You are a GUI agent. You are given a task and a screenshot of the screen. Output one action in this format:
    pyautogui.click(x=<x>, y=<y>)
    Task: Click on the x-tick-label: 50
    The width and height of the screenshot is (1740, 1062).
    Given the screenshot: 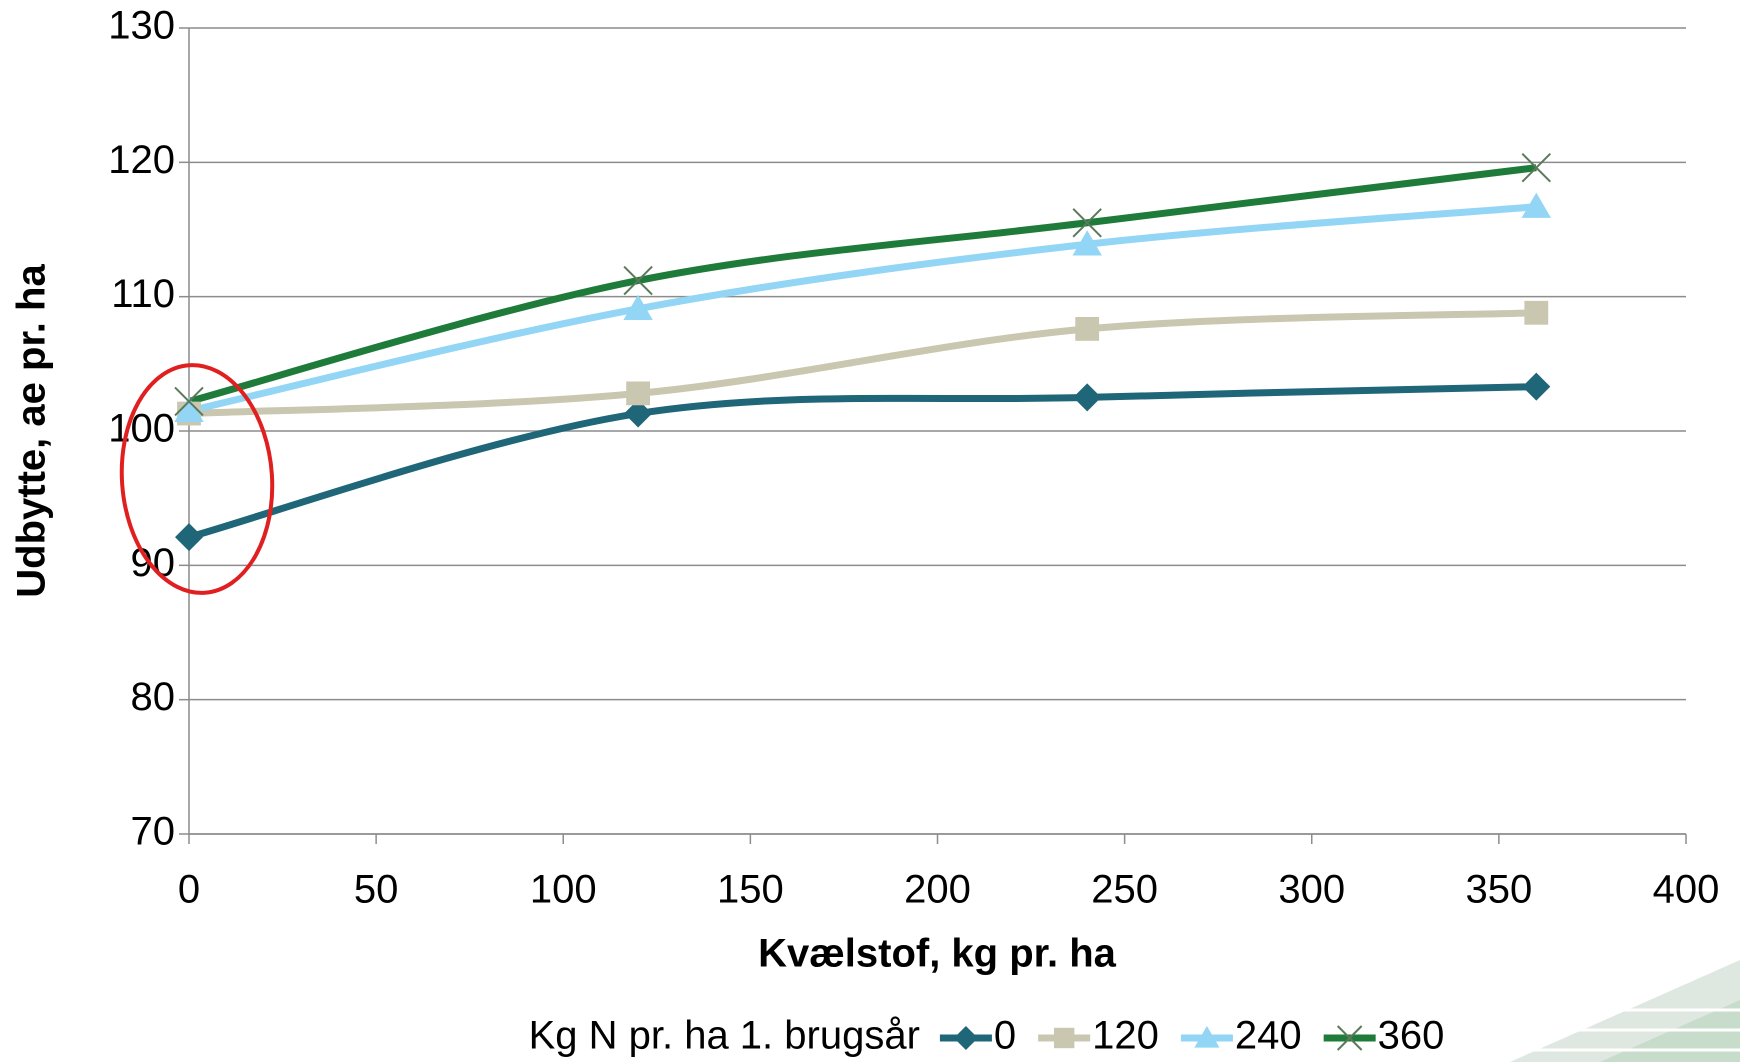 What is the action you would take?
    pyautogui.click(x=376, y=890)
    